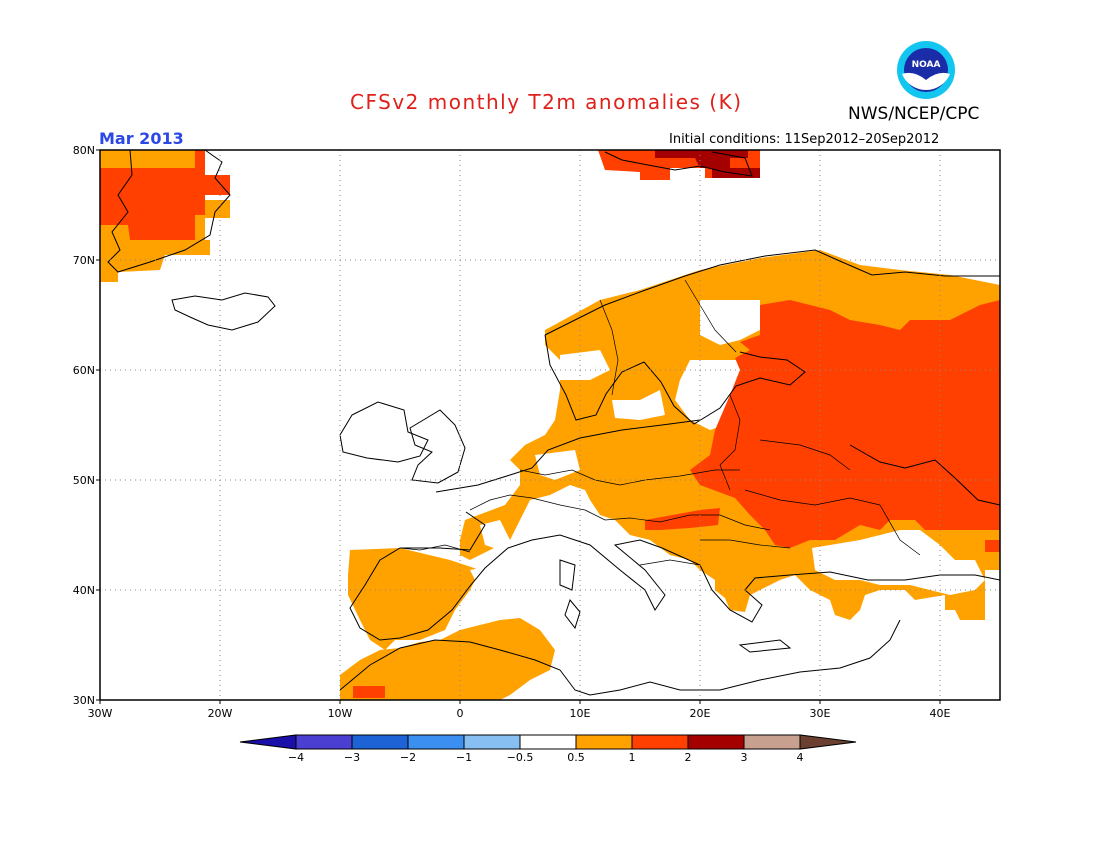  I want to click on colorbar-tick-label: 3, so click(744, 757).